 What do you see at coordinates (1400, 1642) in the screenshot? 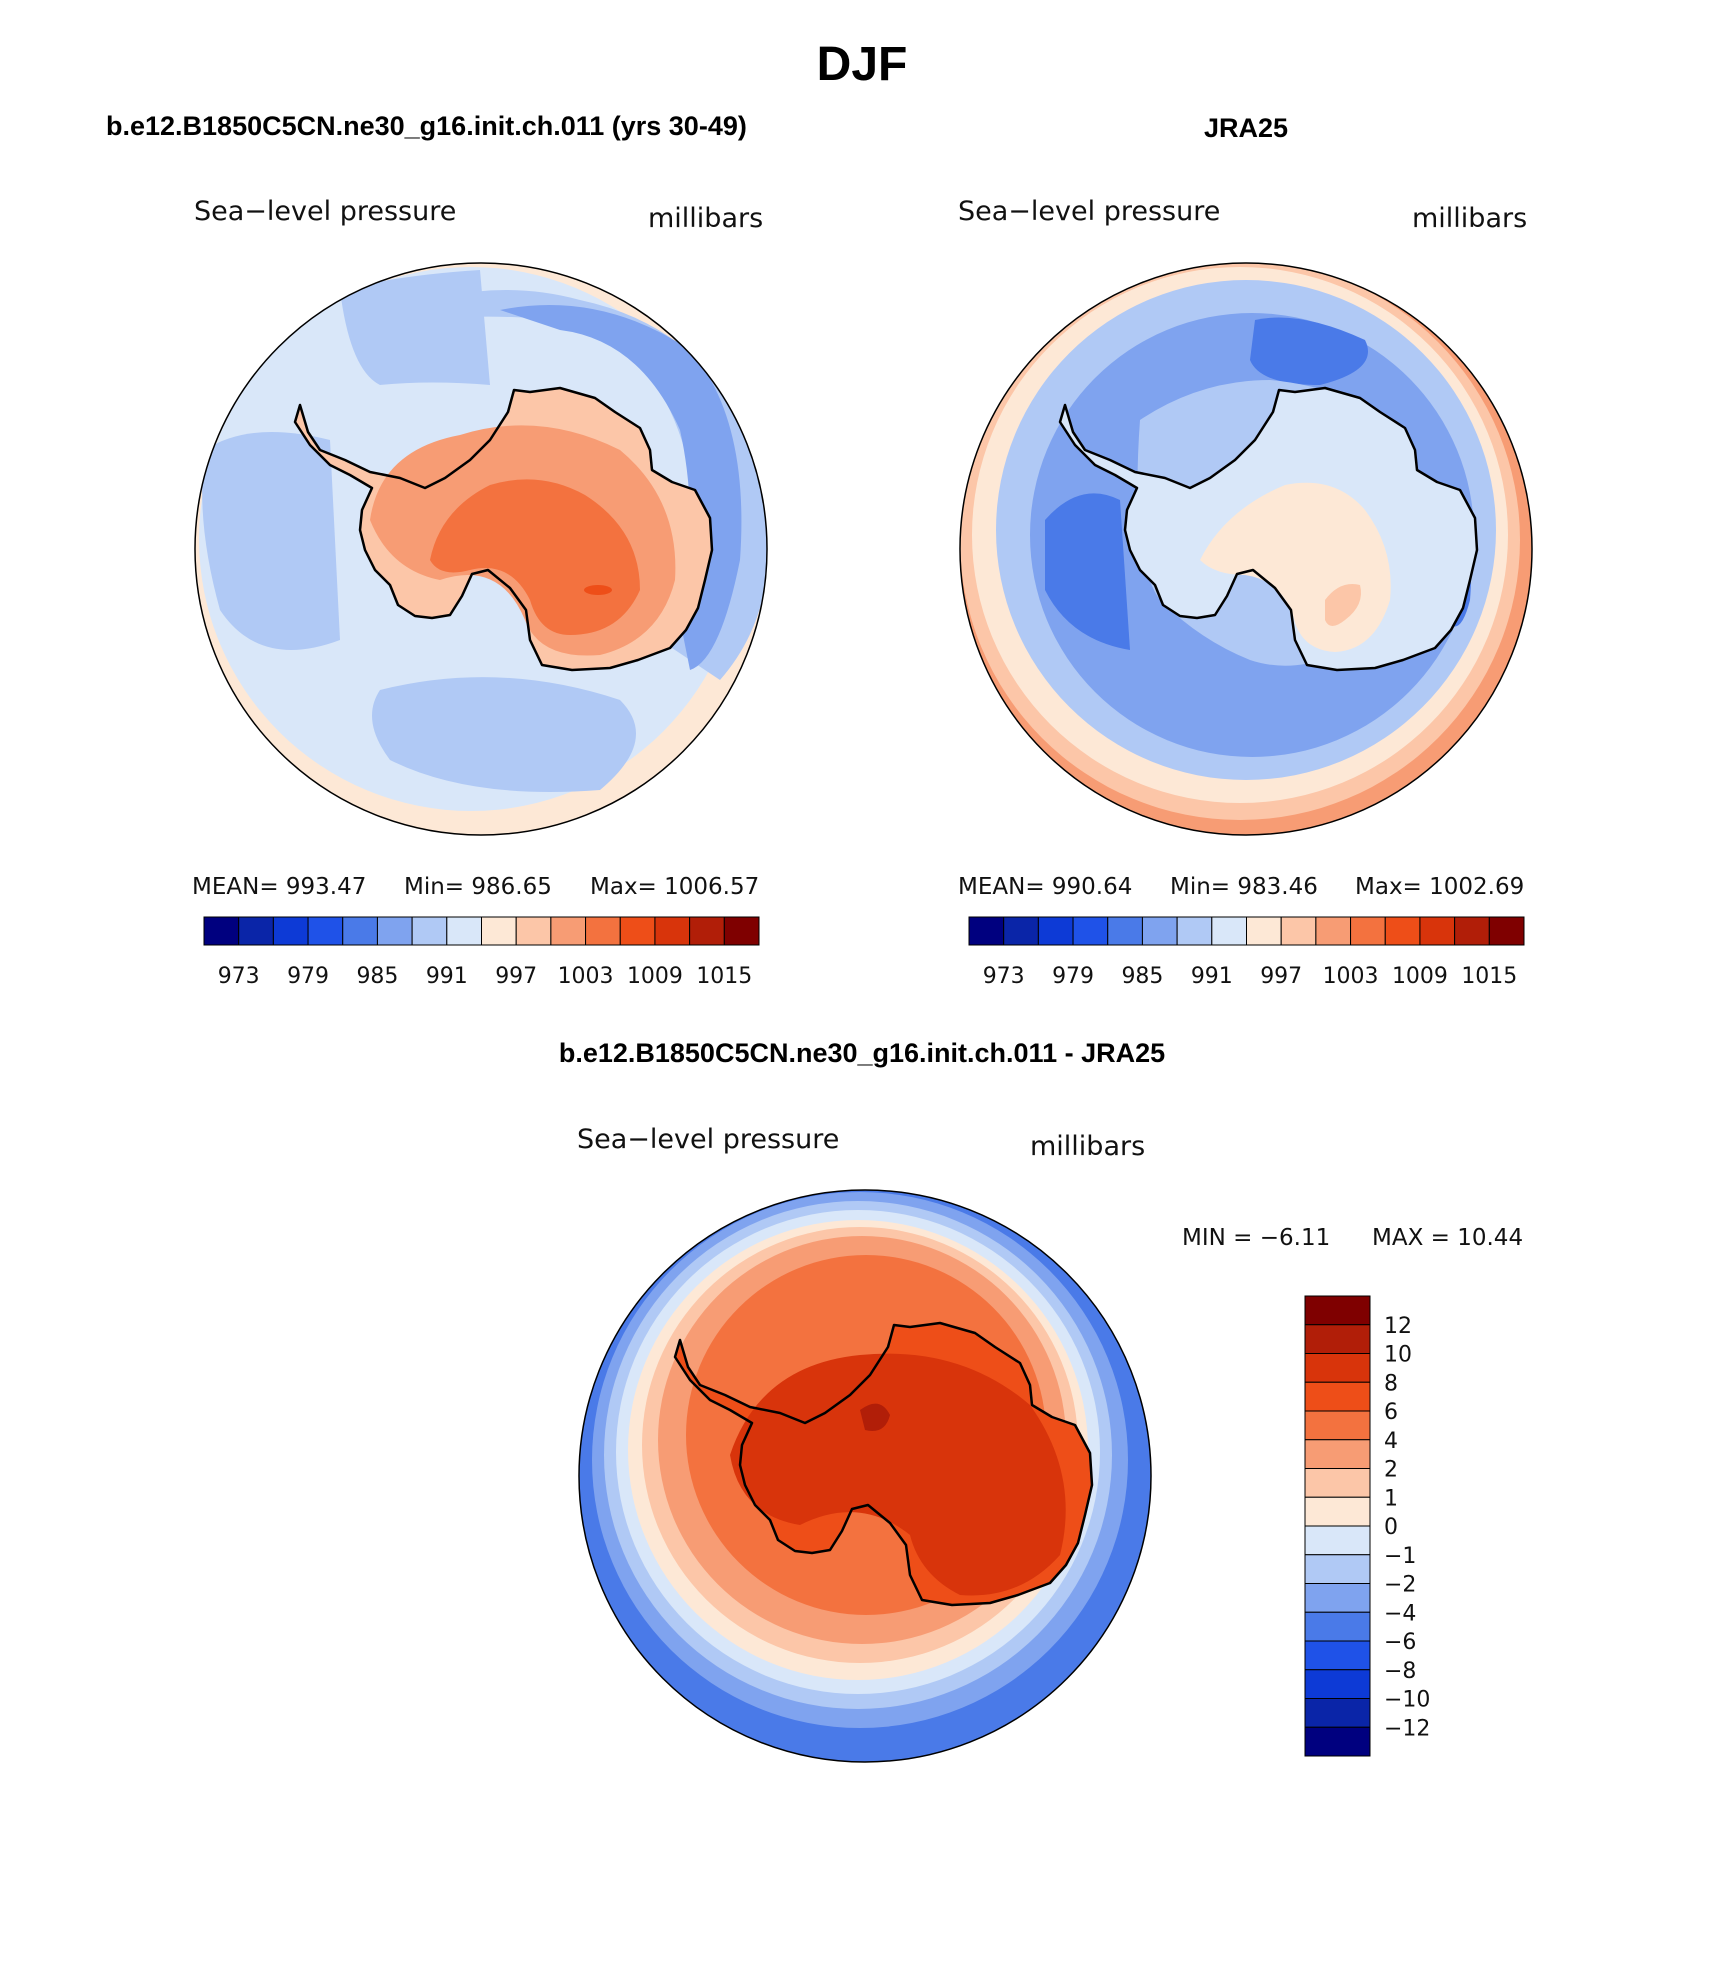
I see `panel-diff-colorbar-tick-label: −6` at bounding box center [1400, 1642].